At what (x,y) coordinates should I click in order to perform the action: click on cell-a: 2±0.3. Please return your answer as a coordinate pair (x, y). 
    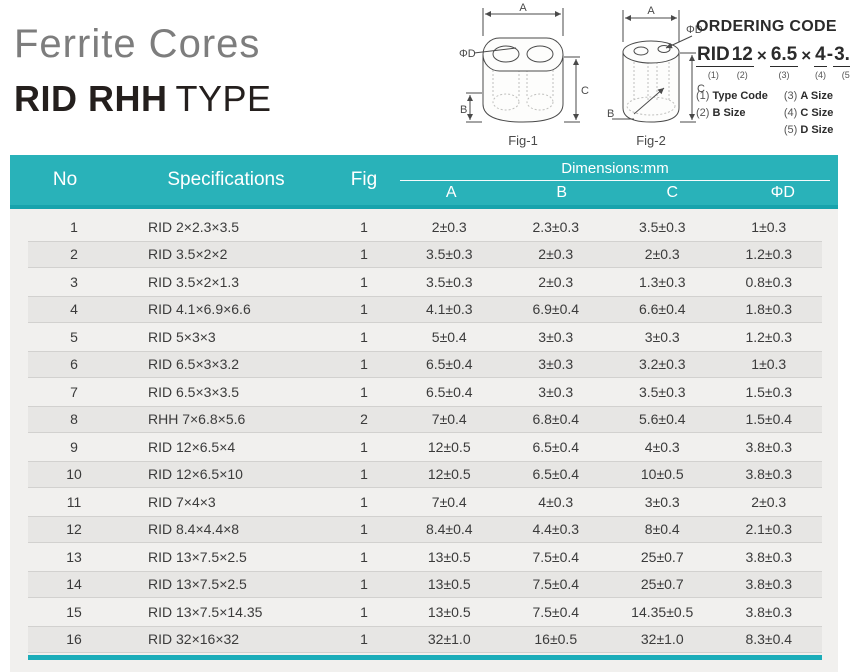
    Looking at the image, I should click on (449, 226).